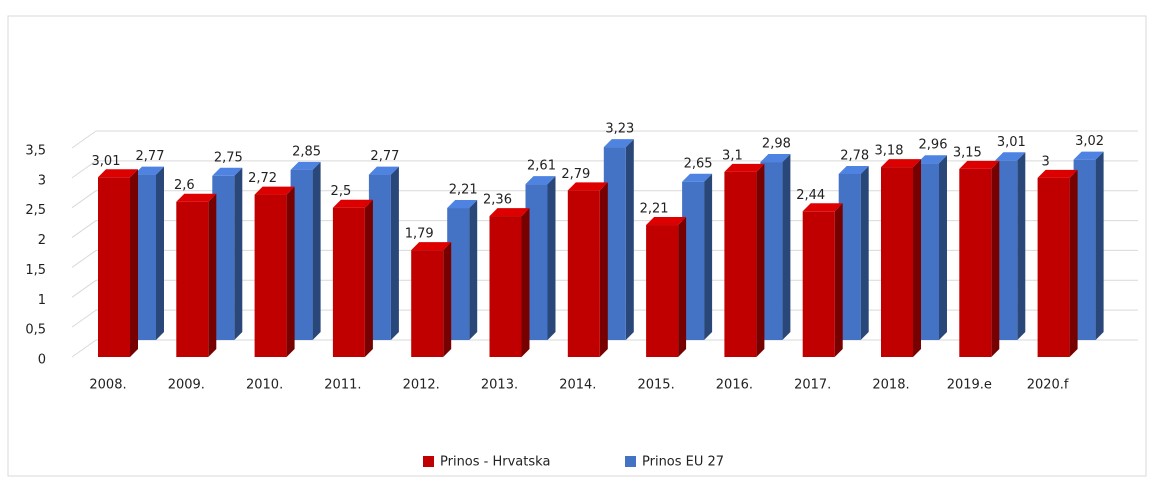  What do you see at coordinates (262, 178) in the screenshot?
I see `data-label: 2,72` at bounding box center [262, 178].